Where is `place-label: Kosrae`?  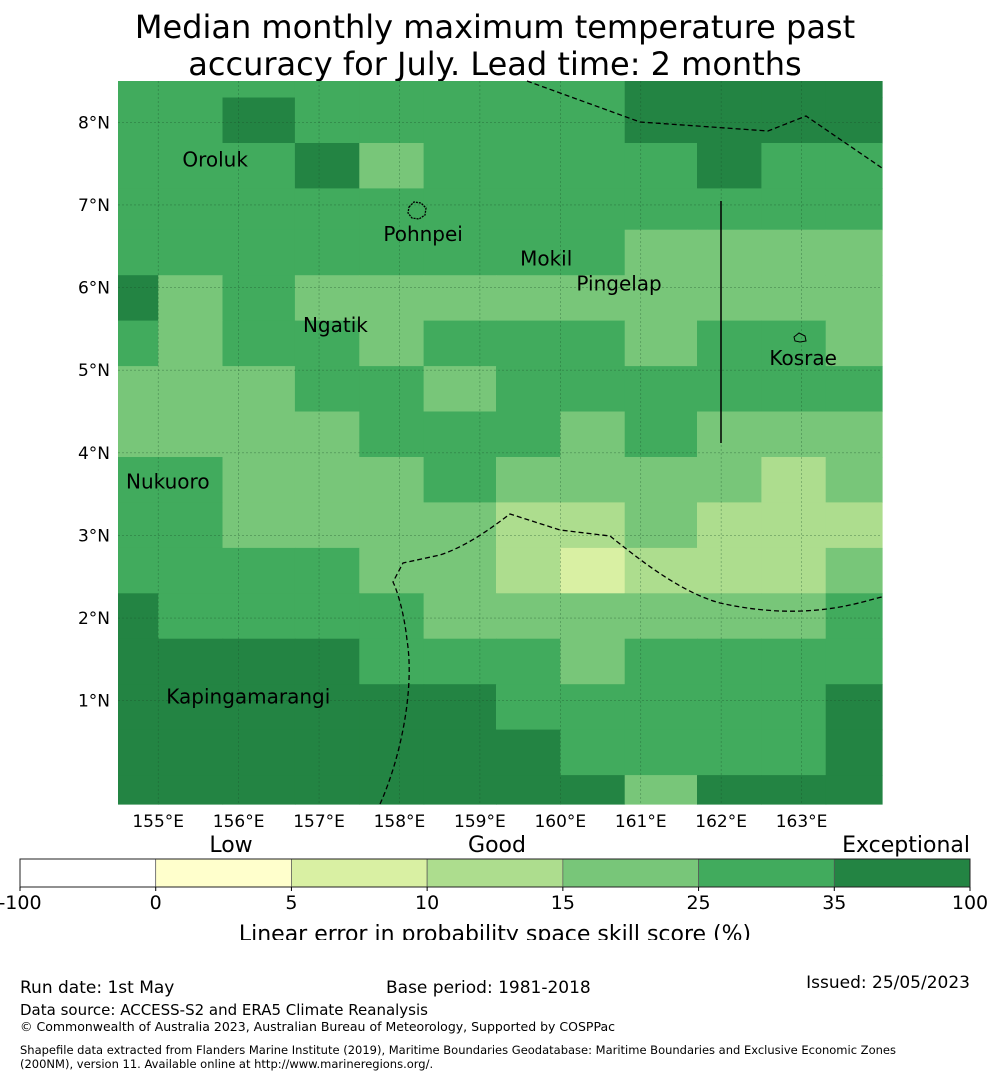
place-label: Kosrae is located at coordinates (803, 358).